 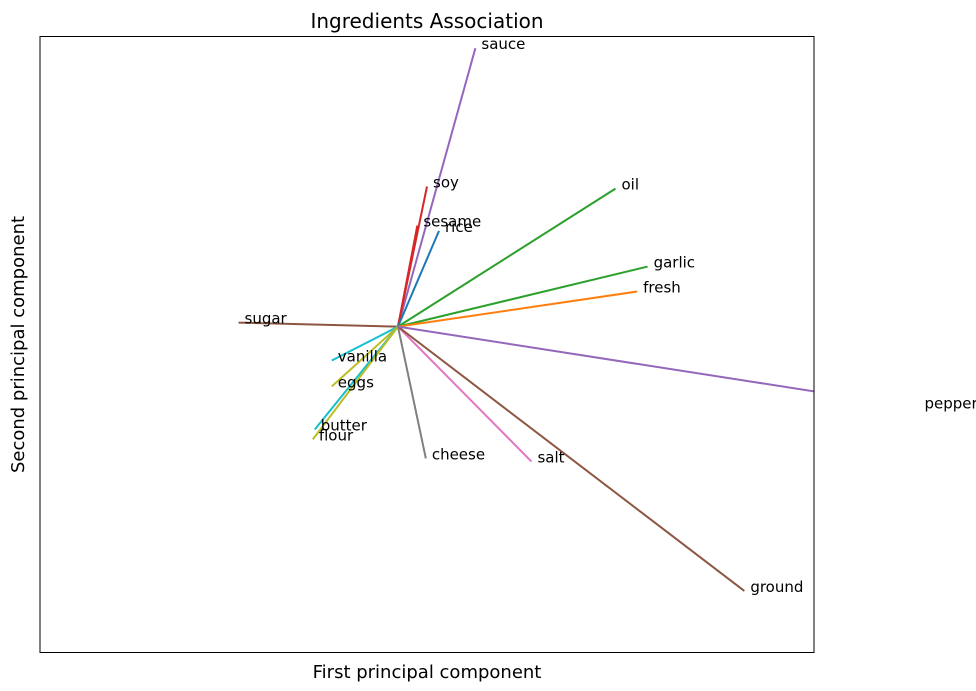 What do you see at coordinates (674, 263) in the screenshot?
I see `word-label-garlic: garlic` at bounding box center [674, 263].